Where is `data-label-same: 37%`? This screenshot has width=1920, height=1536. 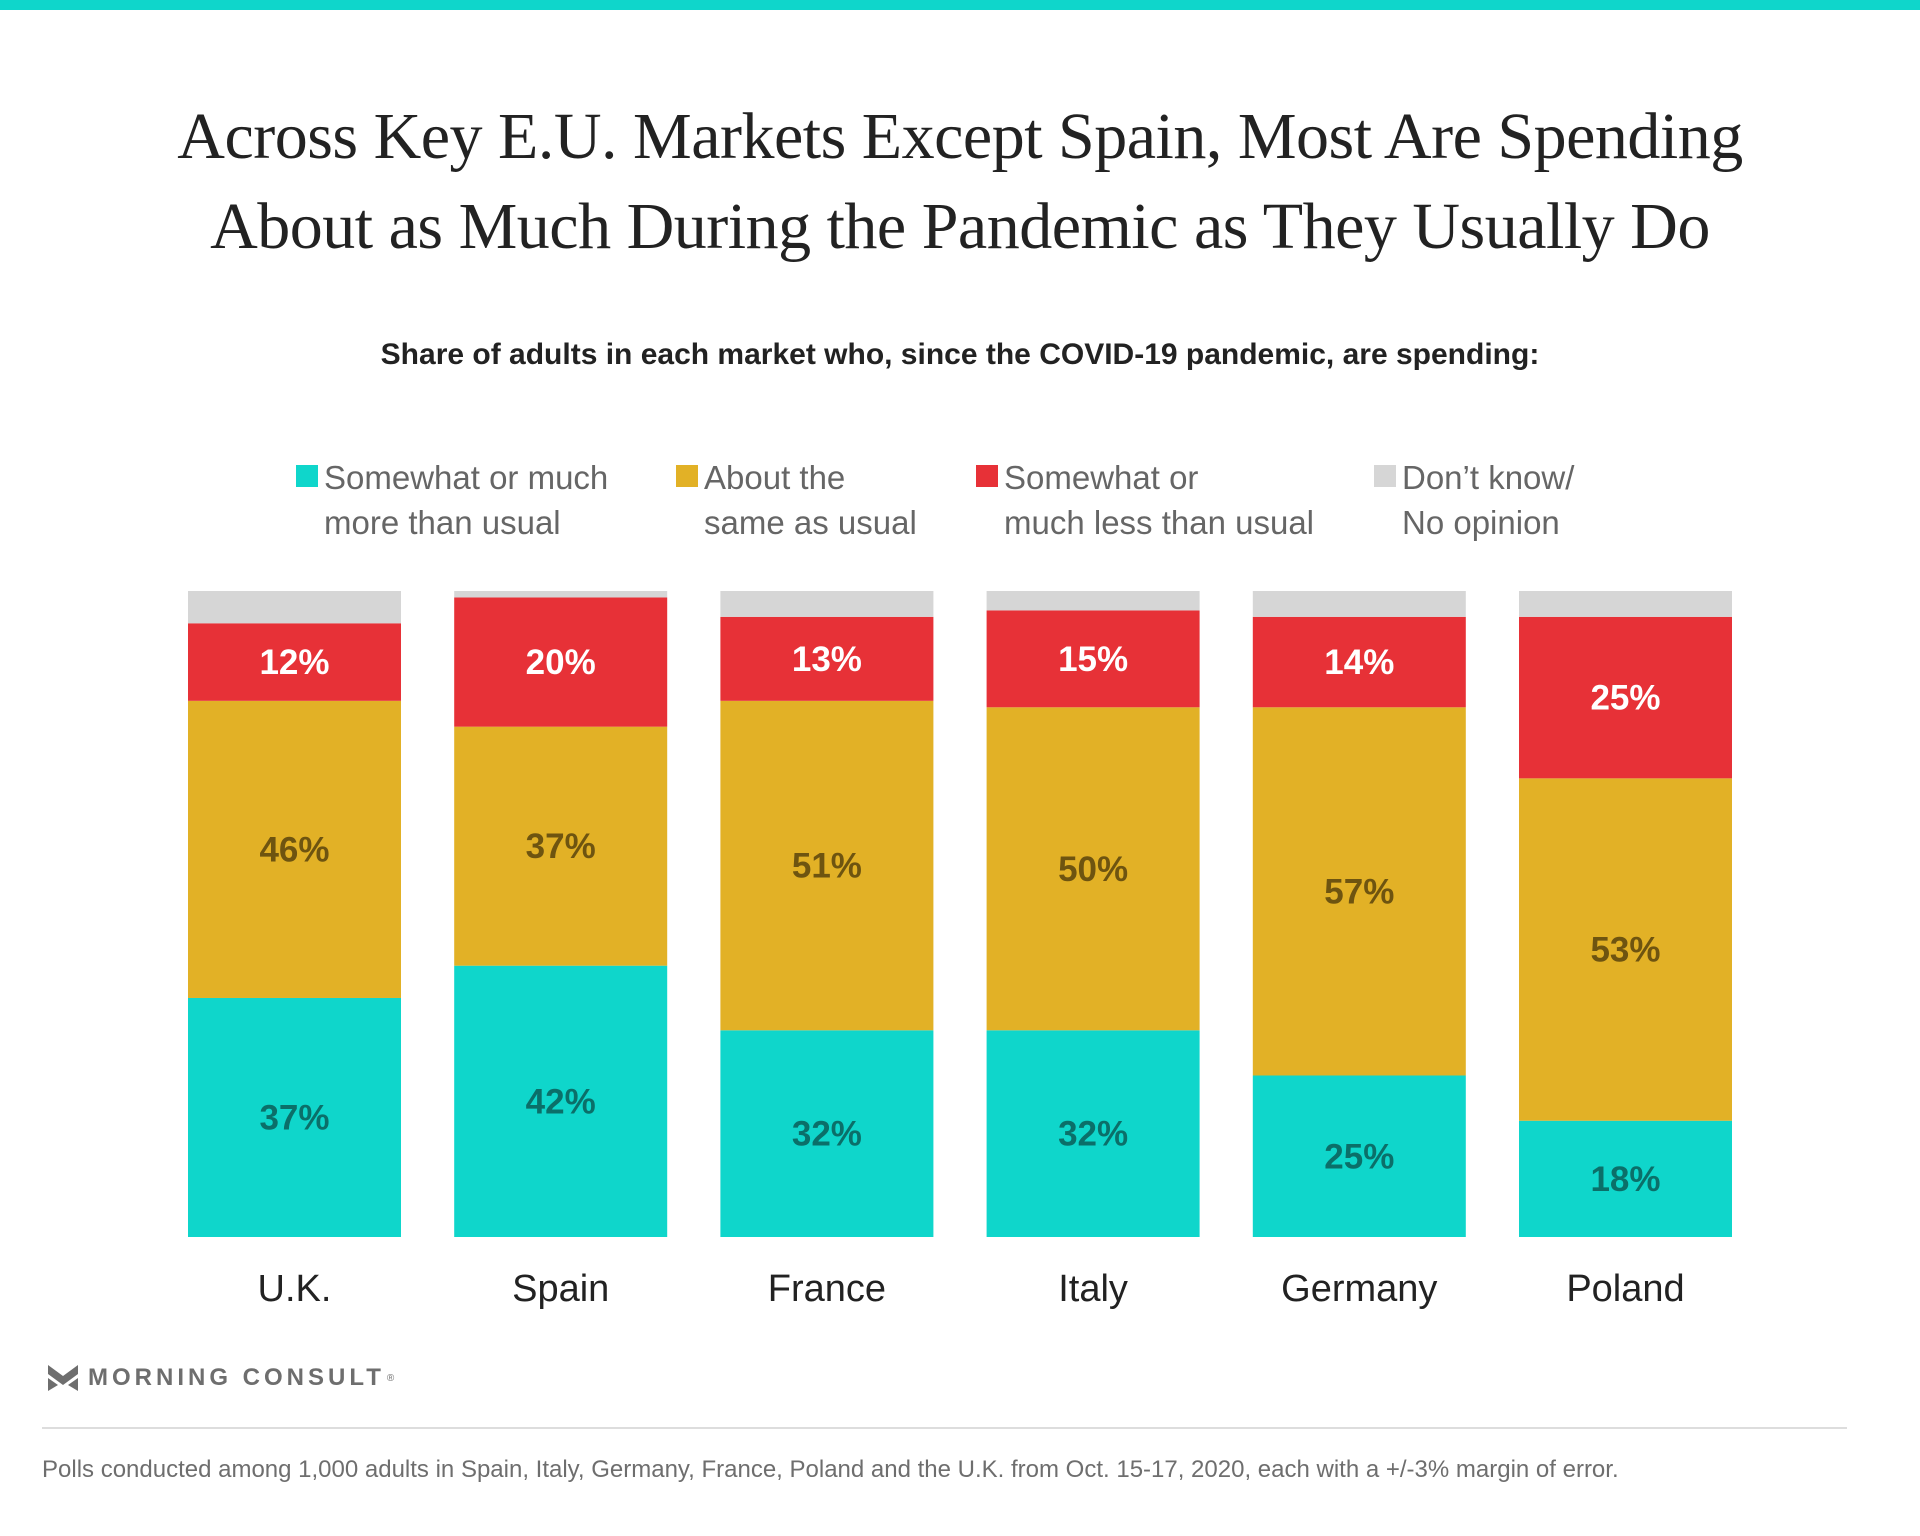
data-label-same: 37% is located at coordinates (561, 846).